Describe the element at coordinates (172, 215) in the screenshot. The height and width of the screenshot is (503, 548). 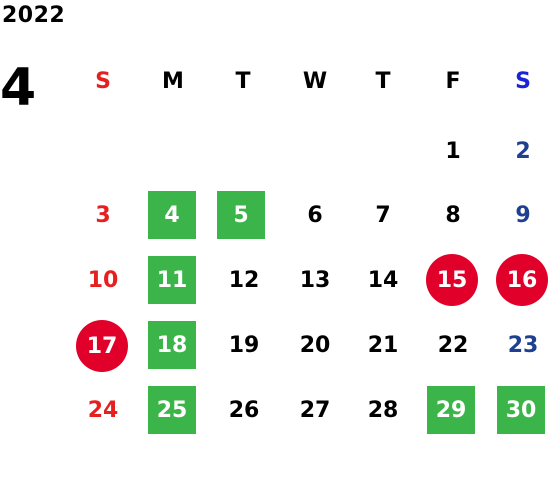
I see `day-cell-highlighted: 4` at that location.